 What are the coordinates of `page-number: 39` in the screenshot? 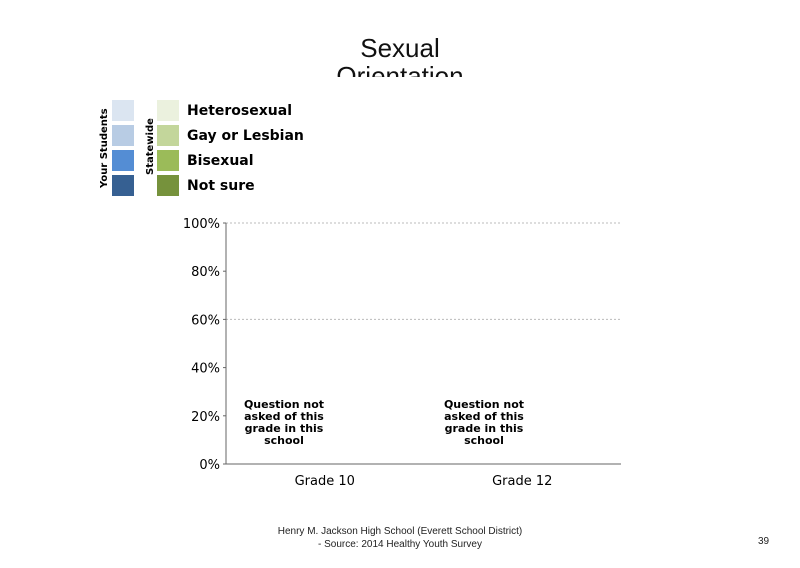 It's located at (764, 541).